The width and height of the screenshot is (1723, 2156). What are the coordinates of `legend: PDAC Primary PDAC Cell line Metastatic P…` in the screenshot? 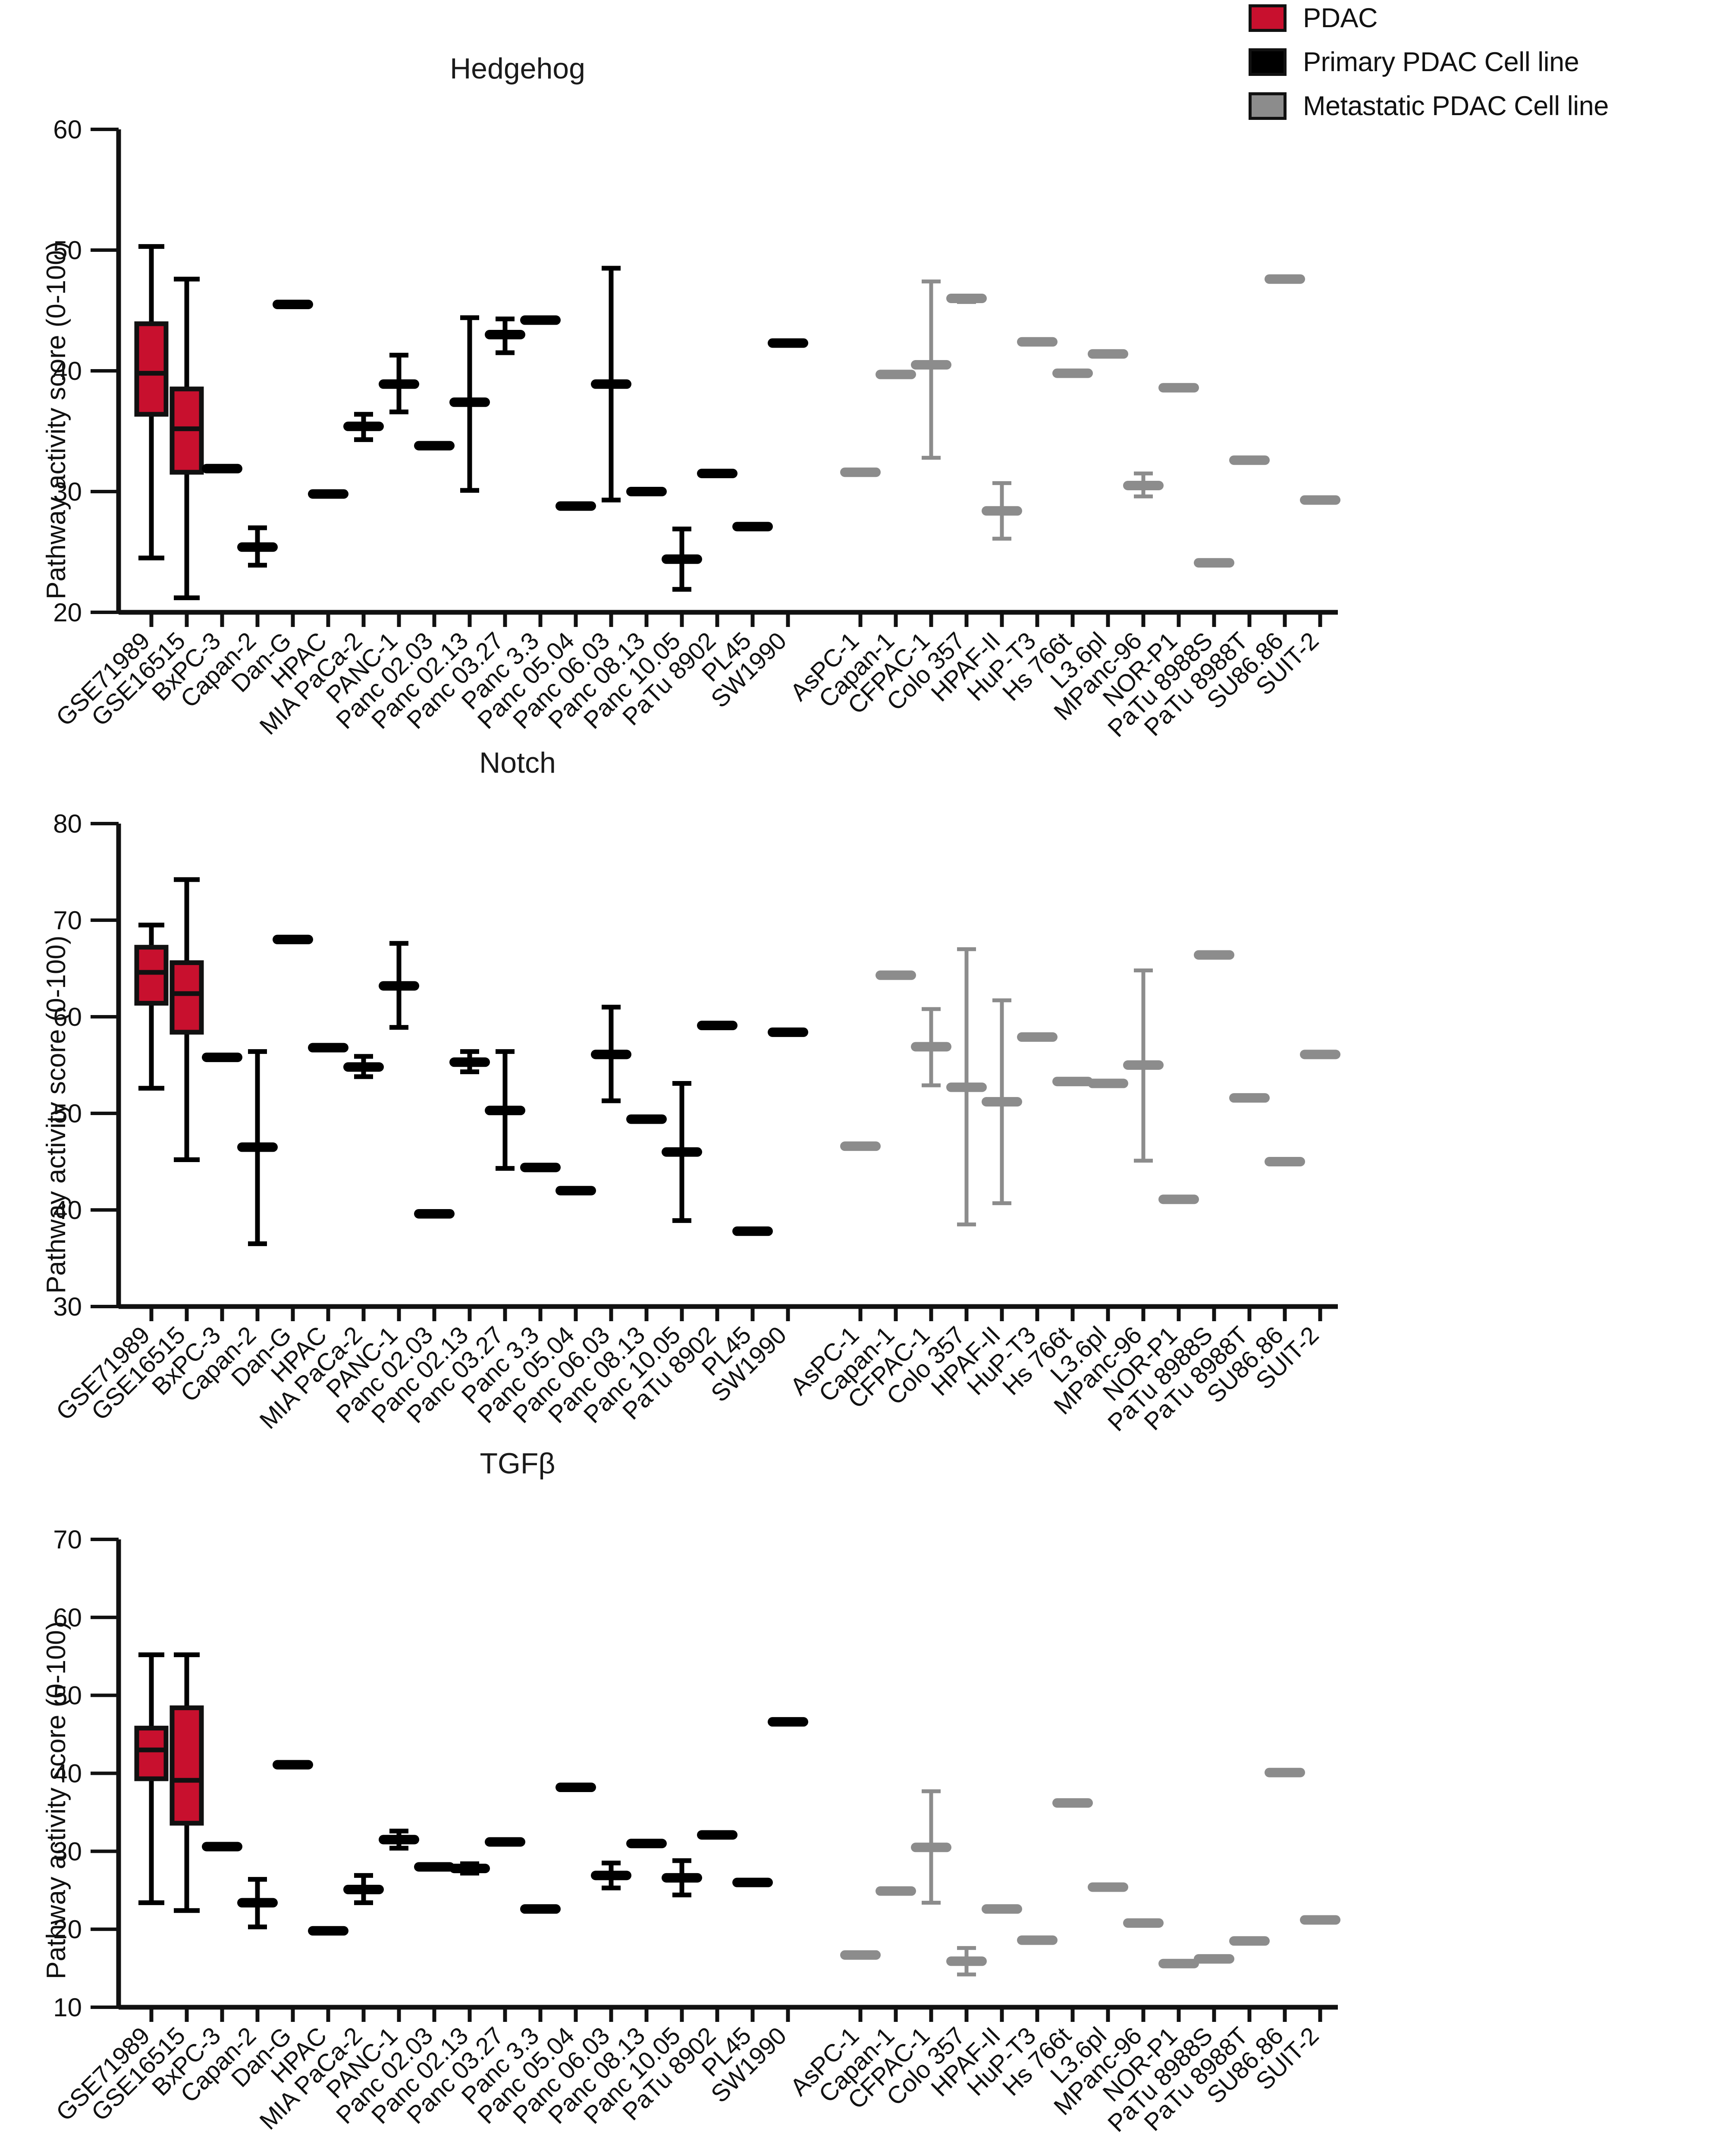 It's located at (1429, 62).